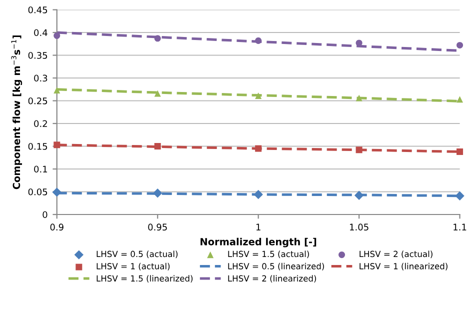  I want to click on legend-label: LHSV = 1.5 (linearized), so click(144, 279).